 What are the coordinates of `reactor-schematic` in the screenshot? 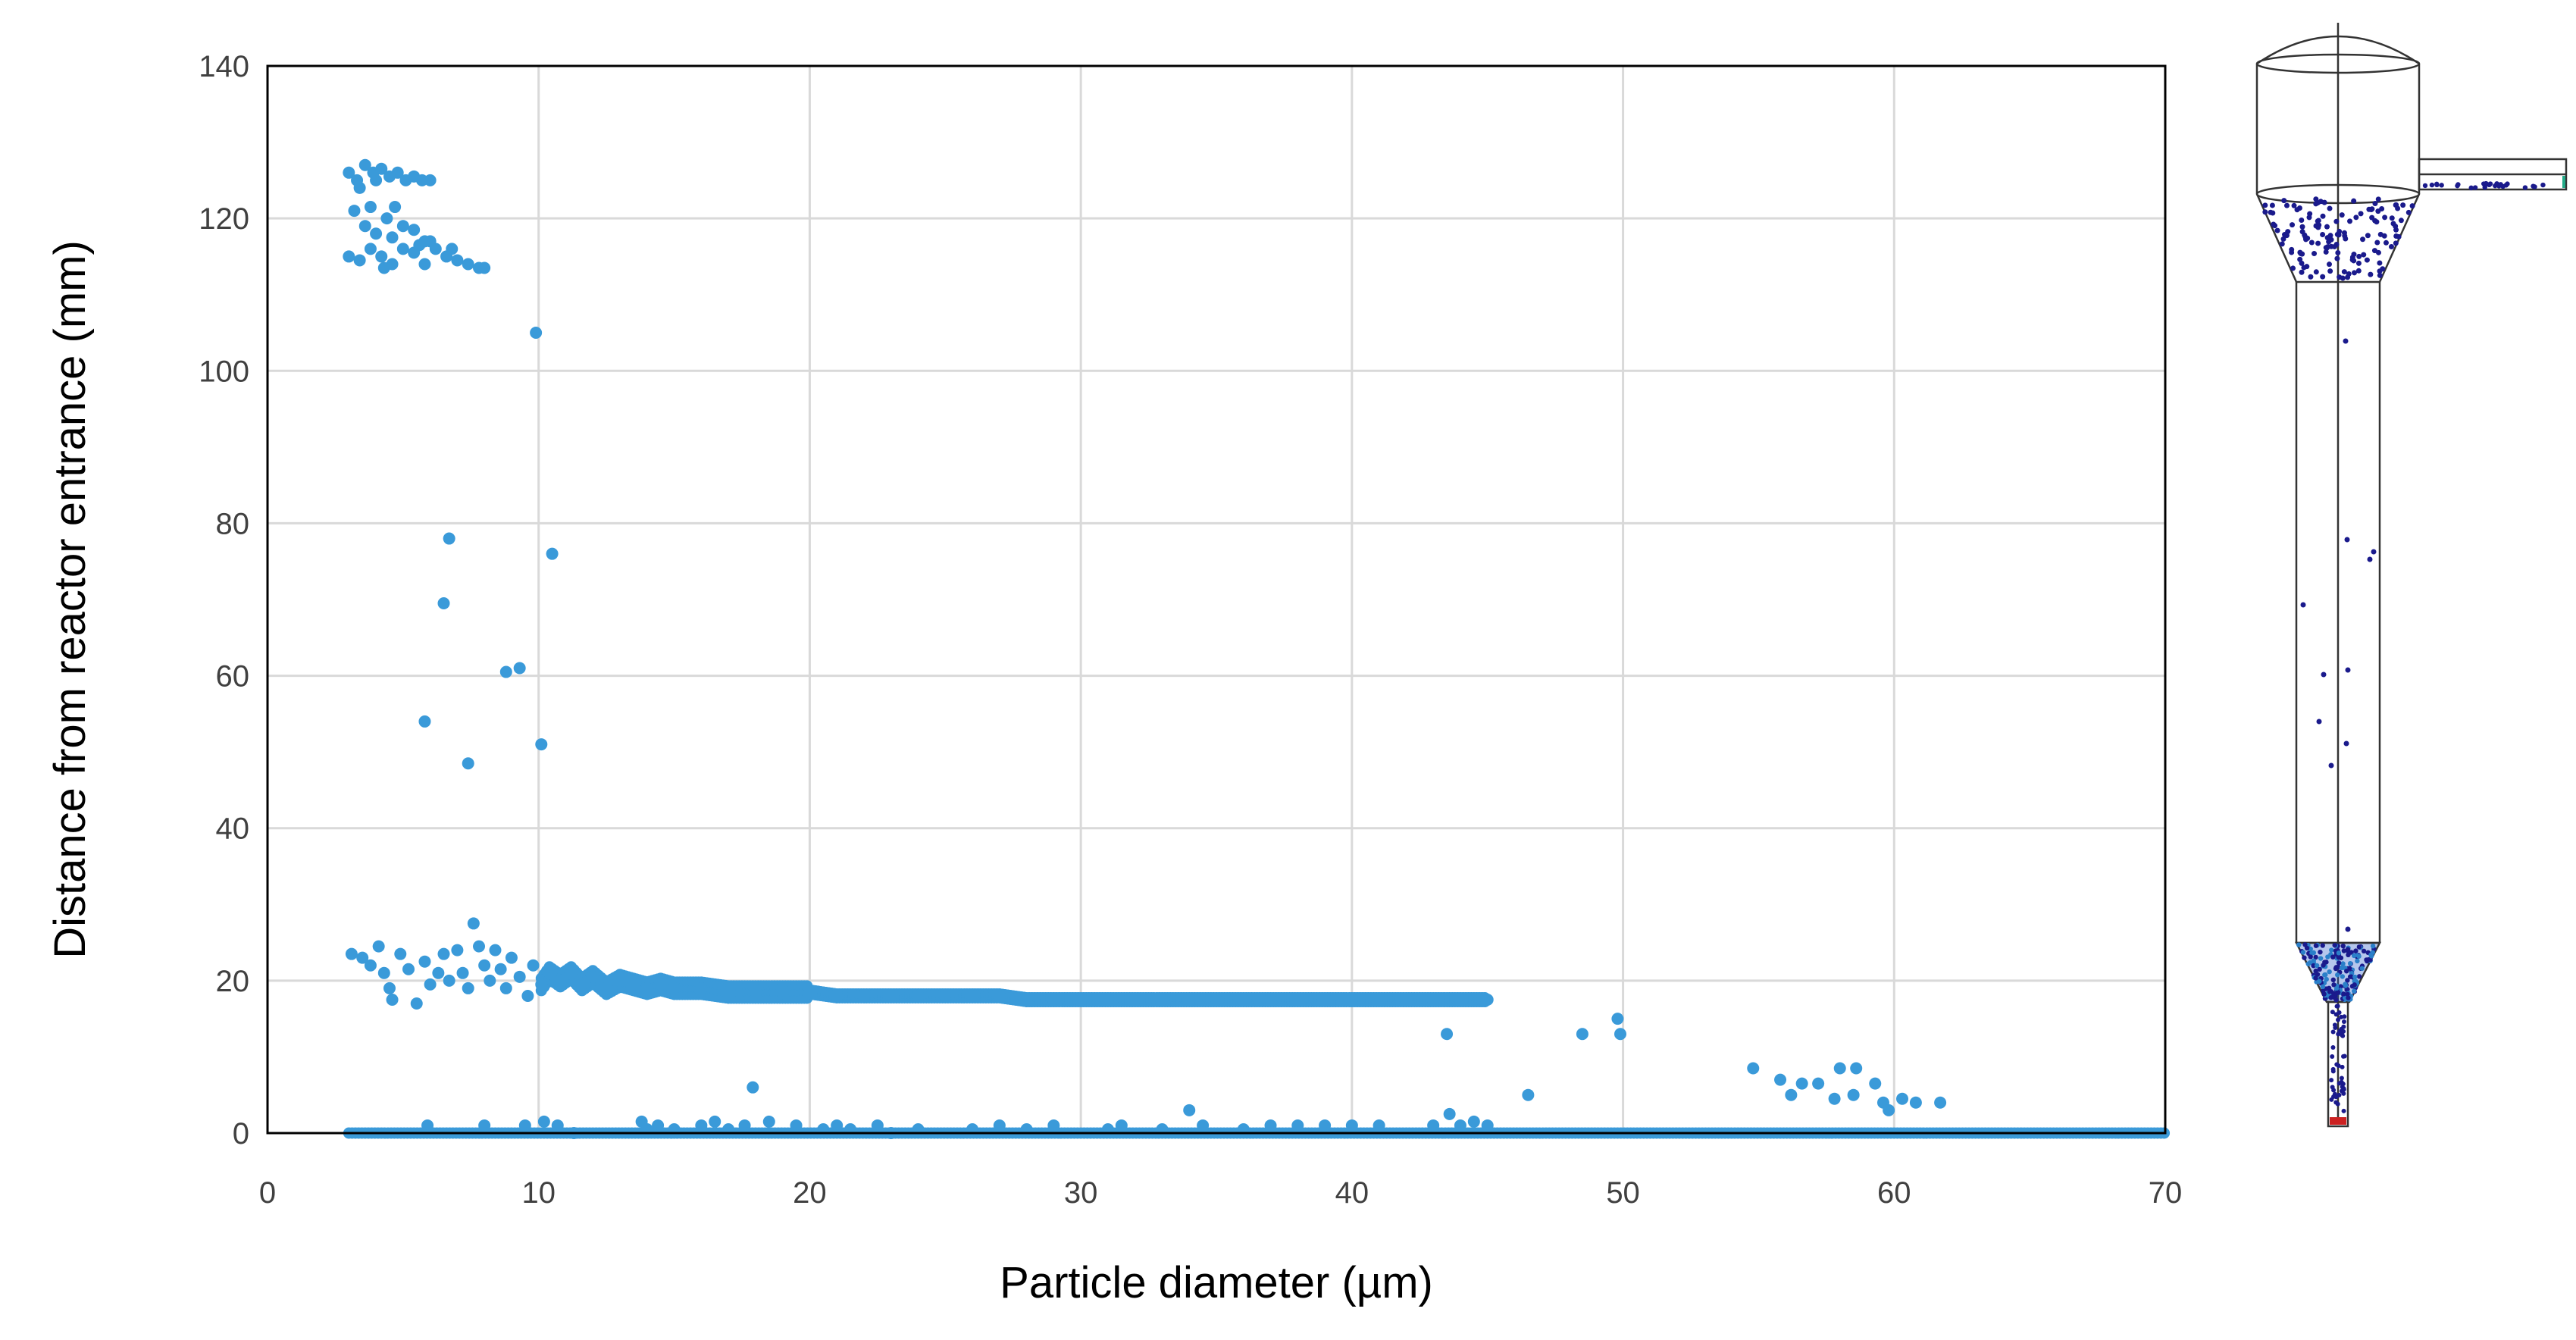 It's located at (2411, 575).